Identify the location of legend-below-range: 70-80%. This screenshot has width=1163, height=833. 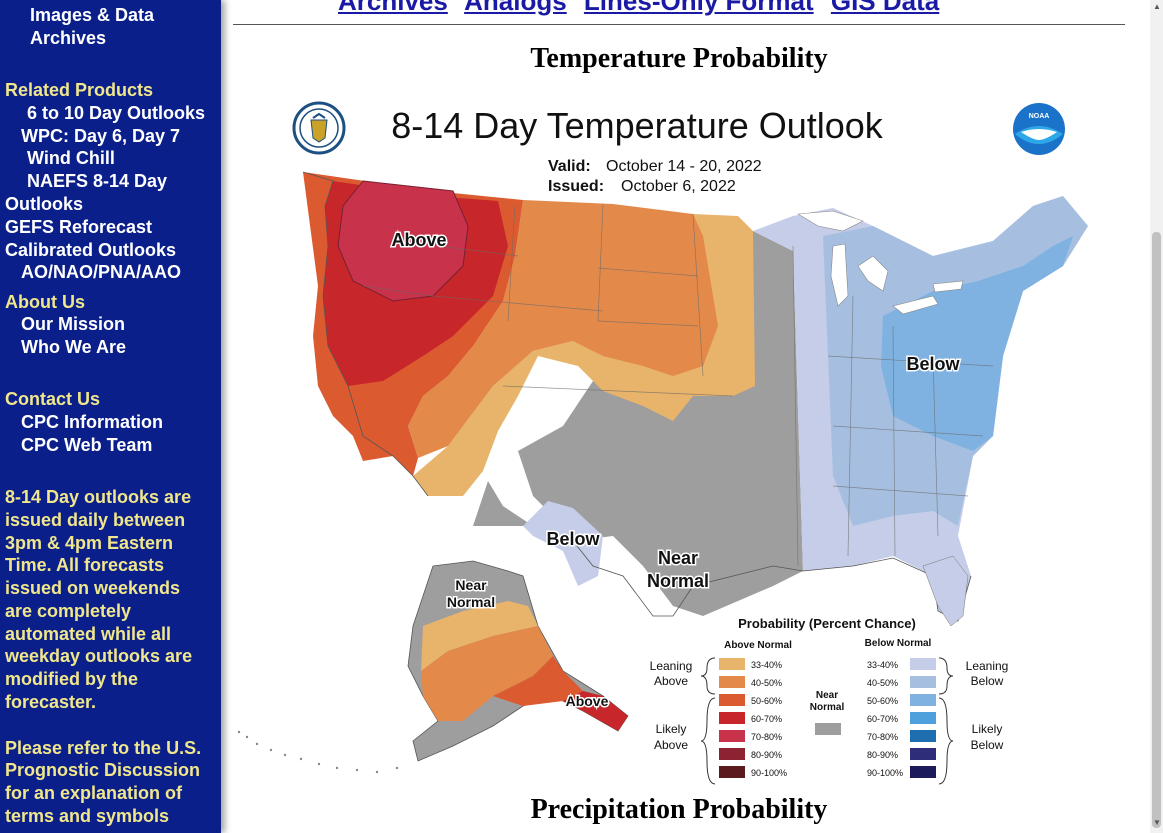
(882, 737).